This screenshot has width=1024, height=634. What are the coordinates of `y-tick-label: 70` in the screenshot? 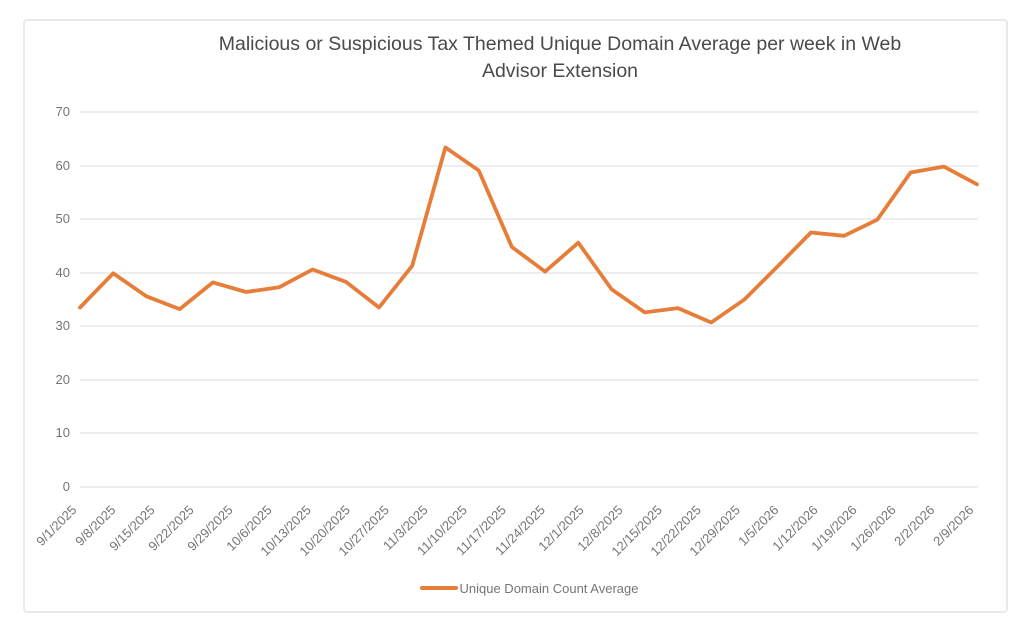 It's located at (62, 111).